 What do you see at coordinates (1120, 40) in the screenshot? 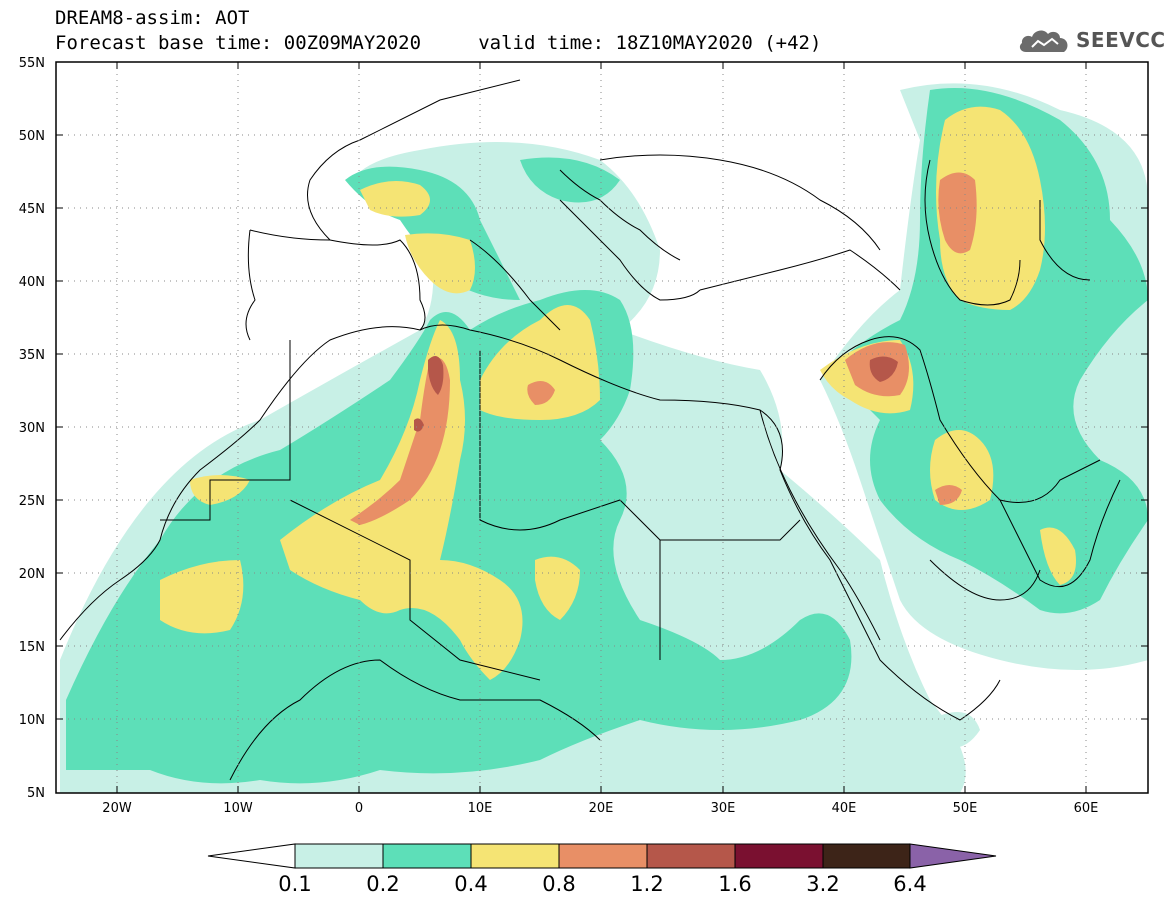
I see `logo-text: SEEVCCC` at bounding box center [1120, 40].